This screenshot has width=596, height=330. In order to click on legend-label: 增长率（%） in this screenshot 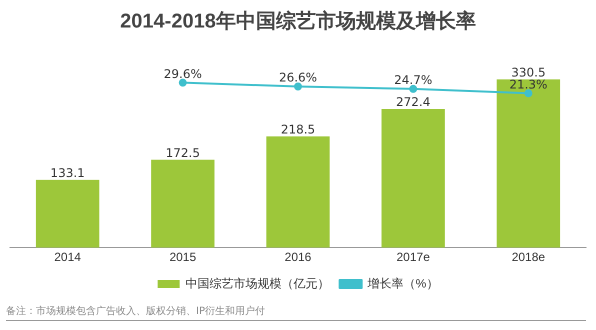, I will do `click(402, 283)`.